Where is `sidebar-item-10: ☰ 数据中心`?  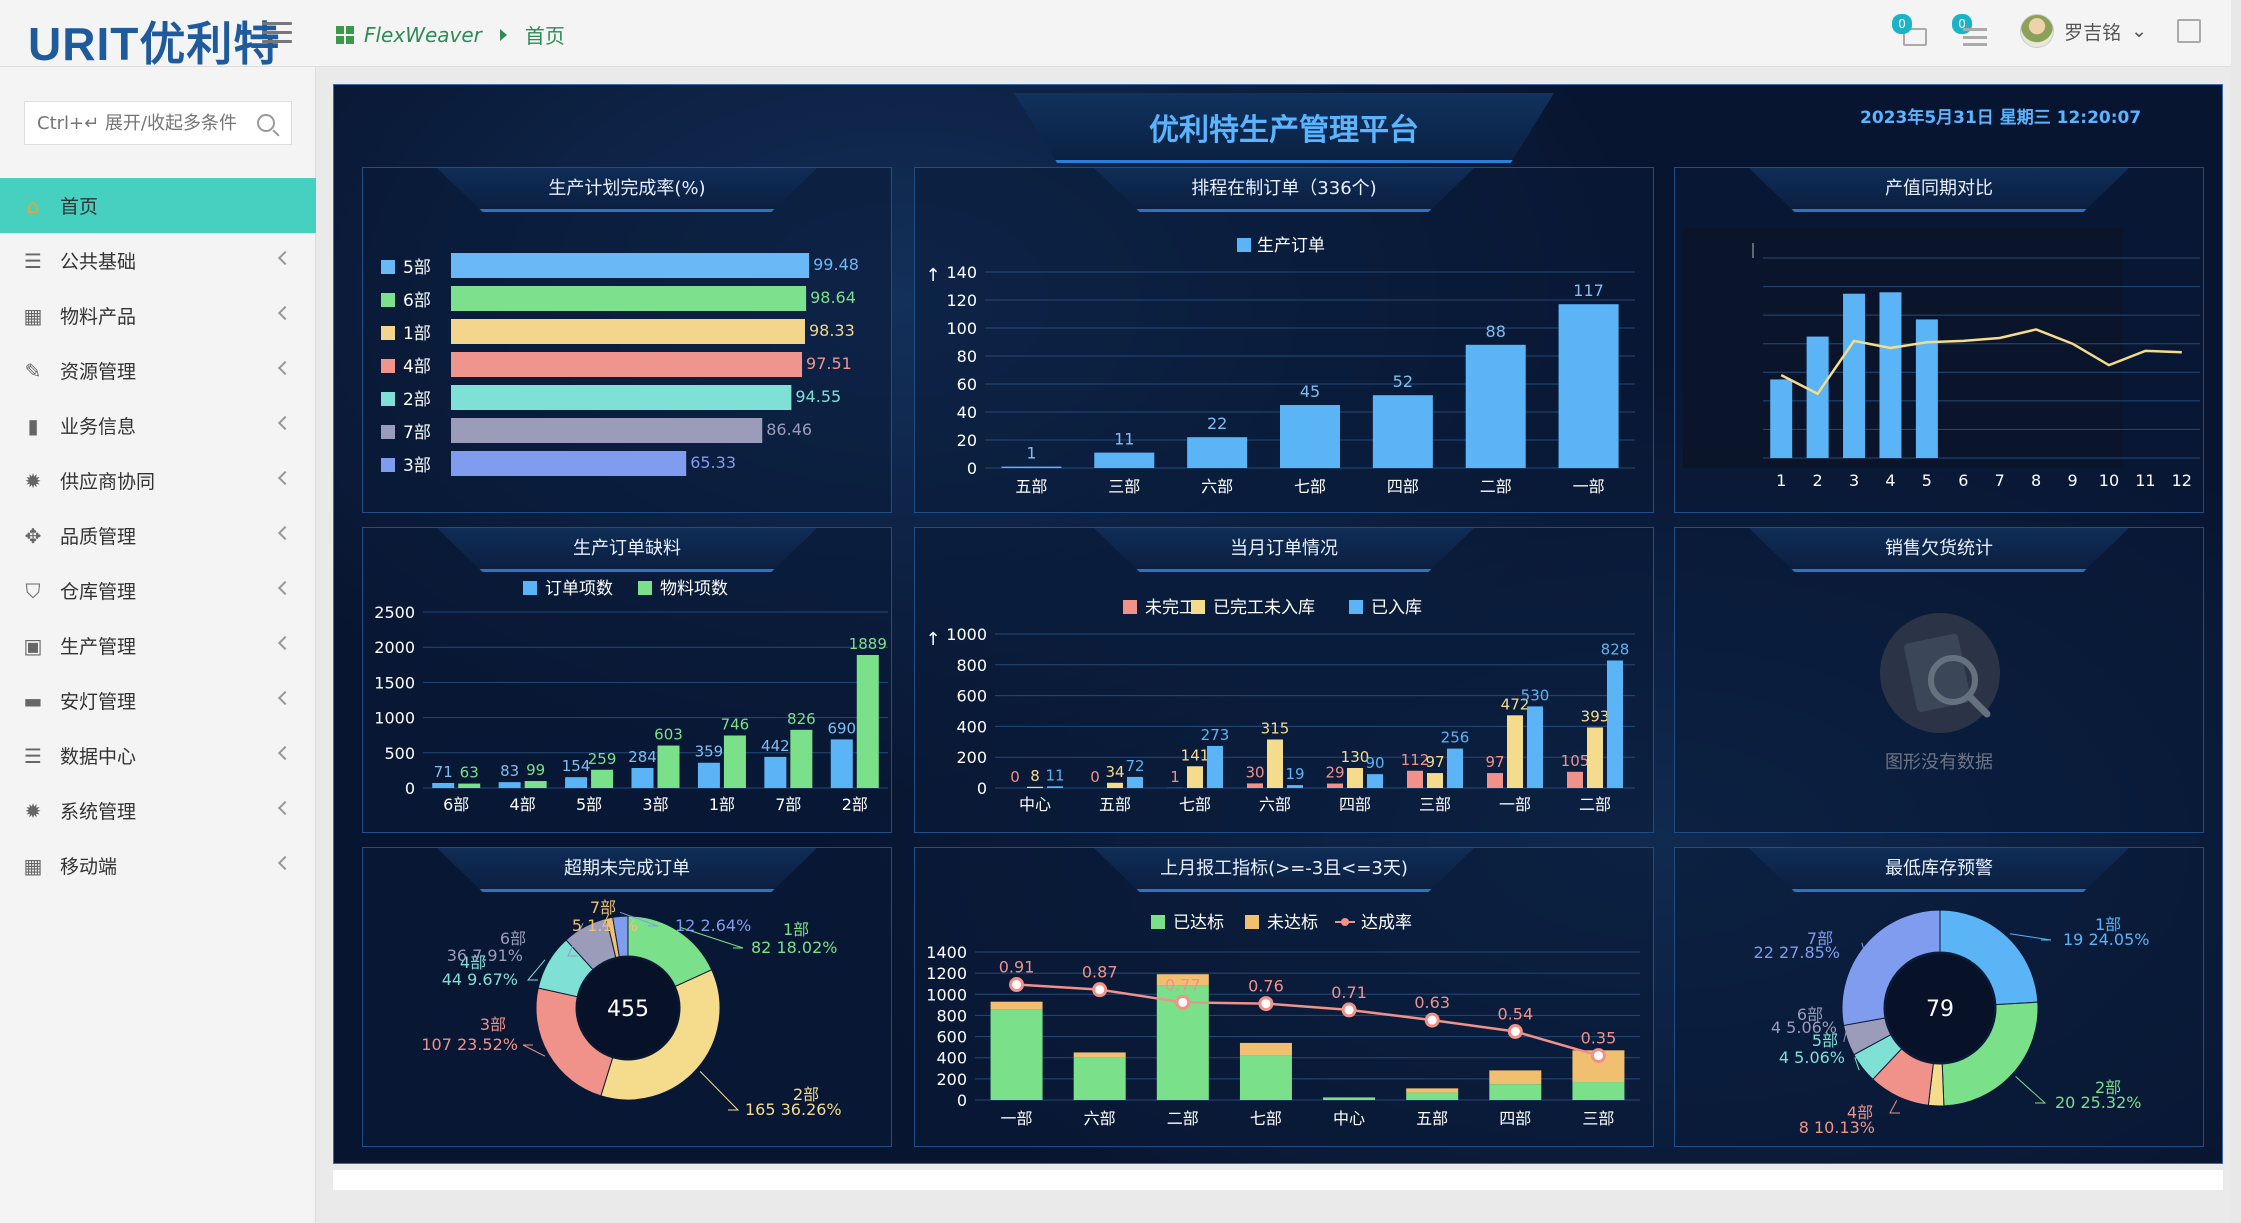 sidebar-item-10: ☰ 数据中心 is located at coordinates (158, 755).